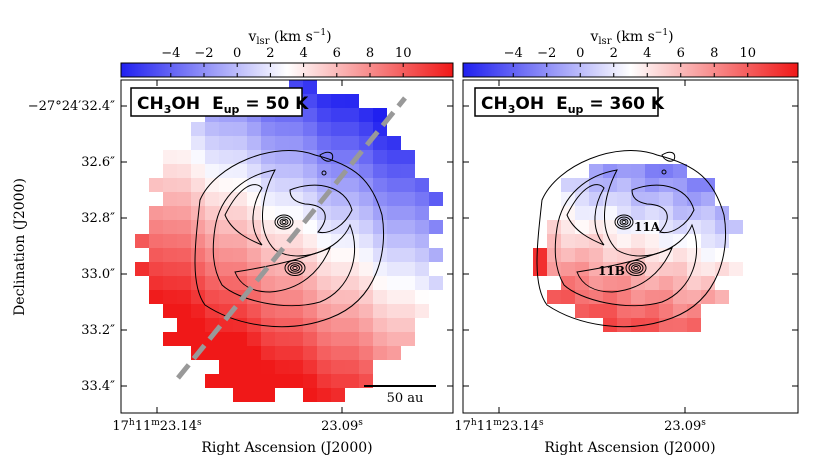 The height and width of the screenshot is (467, 830). What do you see at coordinates (157, 426) in the screenshot?
I see `left-xtick-label-1: 17h11m23.14s` at bounding box center [157, 426].